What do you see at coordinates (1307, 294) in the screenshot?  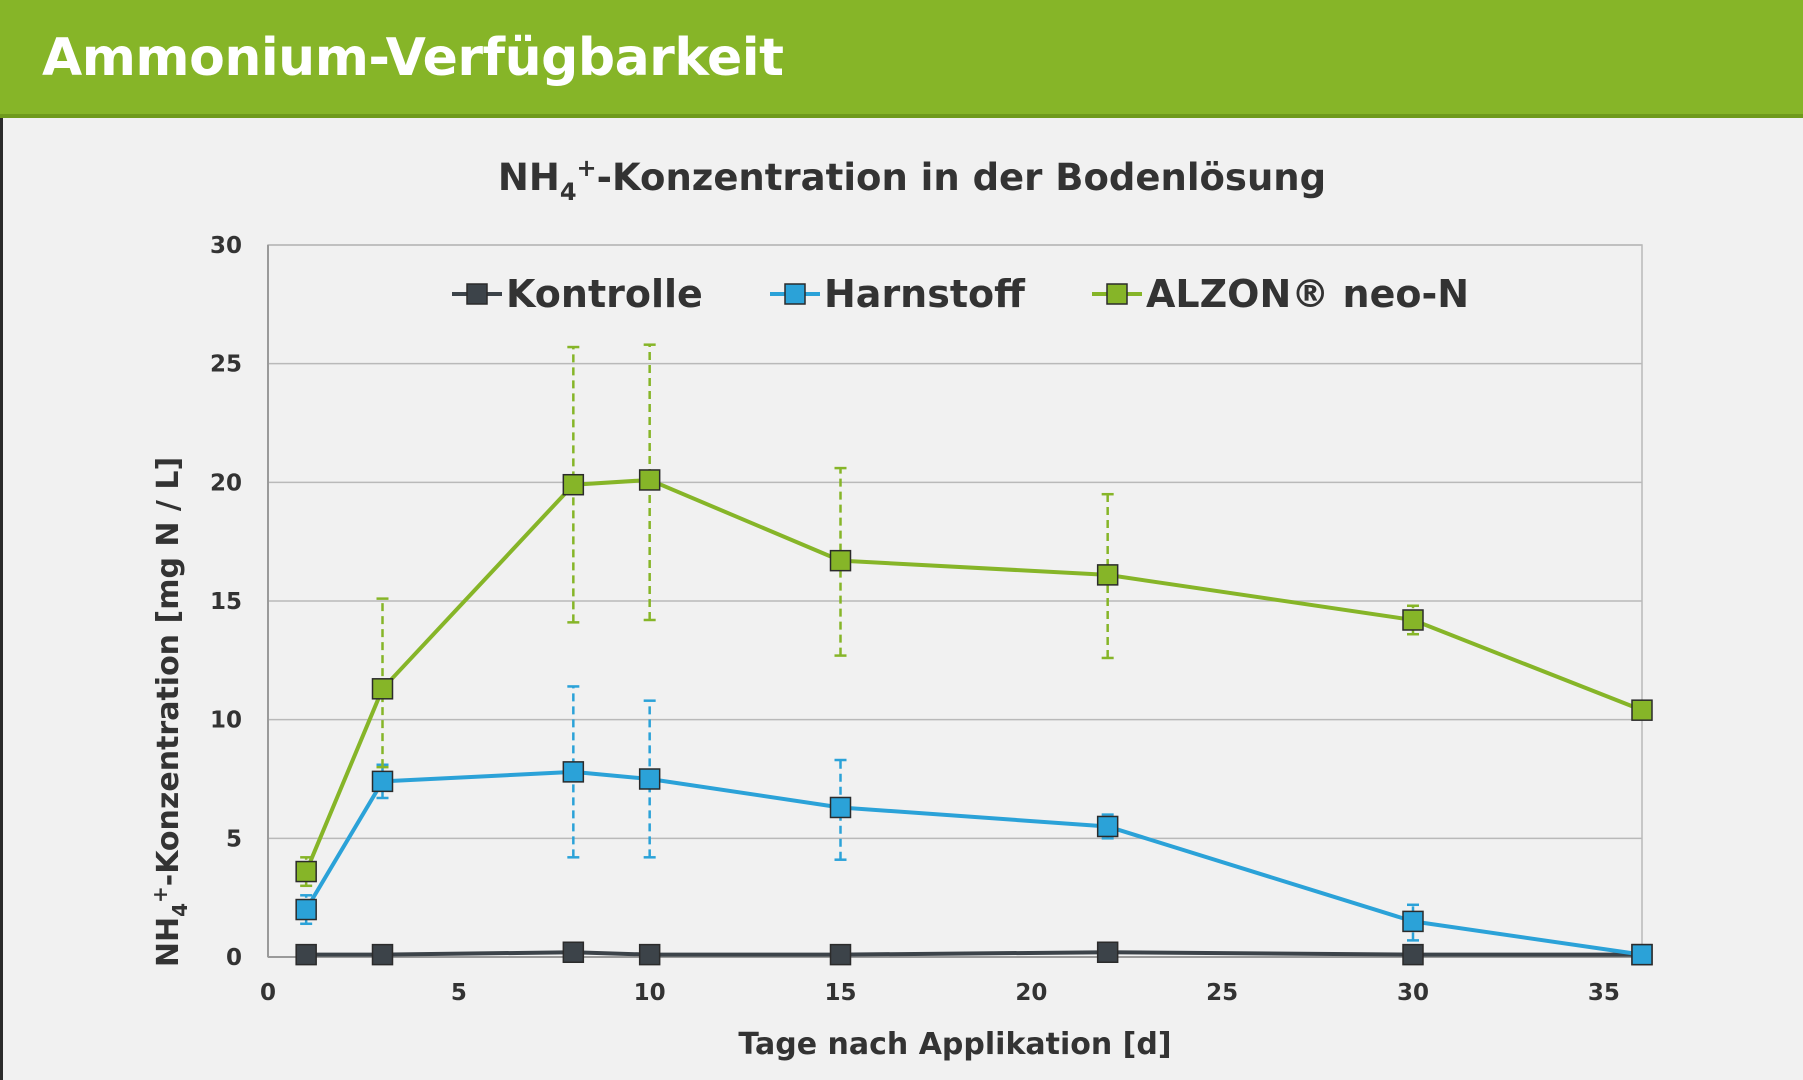 I see `legend-label: ALZON® neo-N` at bounding box center [1307, 294].